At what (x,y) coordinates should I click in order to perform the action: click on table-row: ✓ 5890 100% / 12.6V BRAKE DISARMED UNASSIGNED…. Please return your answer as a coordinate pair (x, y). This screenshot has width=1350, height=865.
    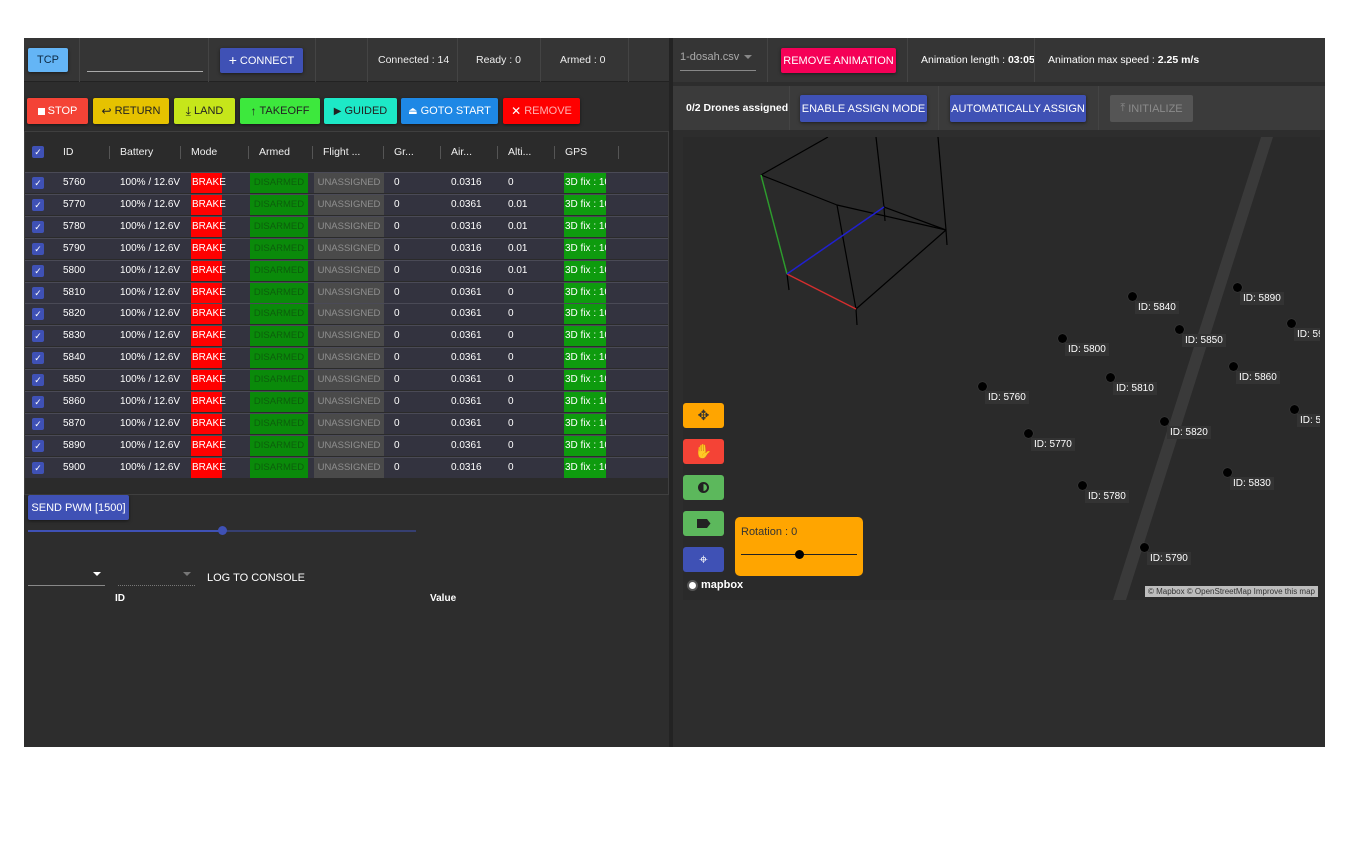
    Looking at the image, I should click on (346, 445).